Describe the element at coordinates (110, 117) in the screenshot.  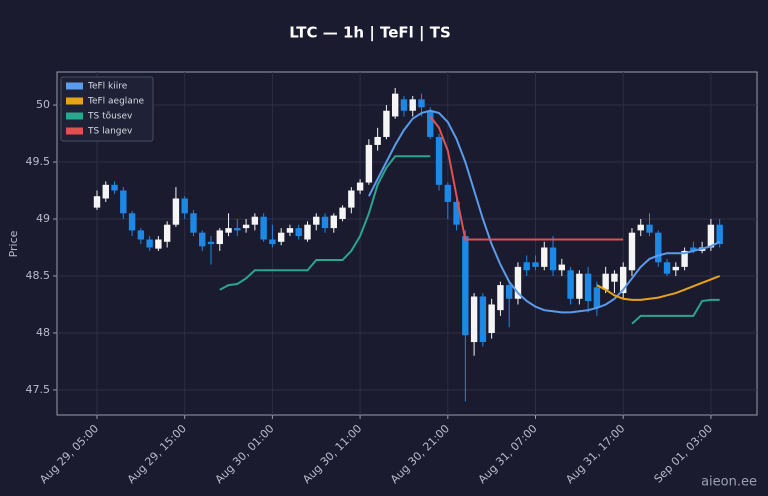
I see `legend-label: TS tõusev` at that location.